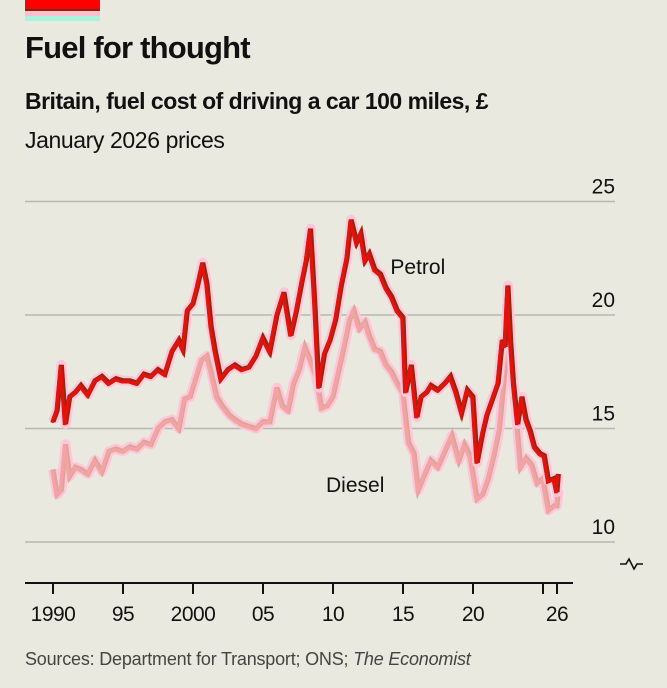 This screenshot has width=667, height=688. I want to click on axis-break-icon, so click(631, 564).